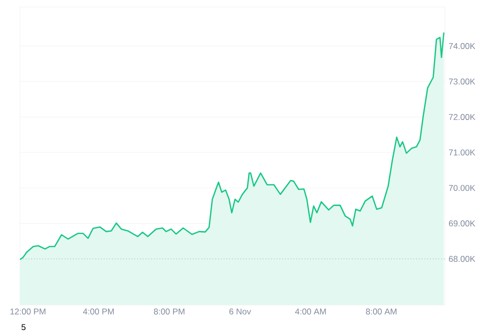  Describe the element at coordinates (462, 259) in the screenshot. I see `y-tick-label: 68.00K` at that location.